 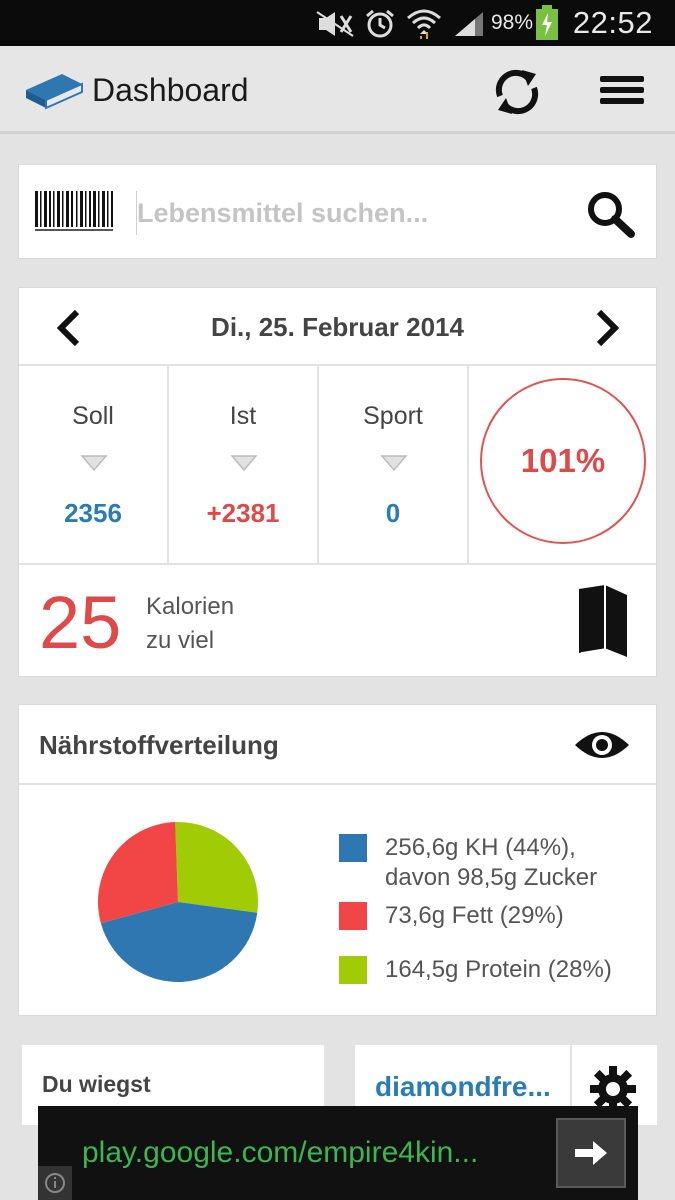 I want to click on status-bar: 98% 22:52, so click(x=337, y=23).